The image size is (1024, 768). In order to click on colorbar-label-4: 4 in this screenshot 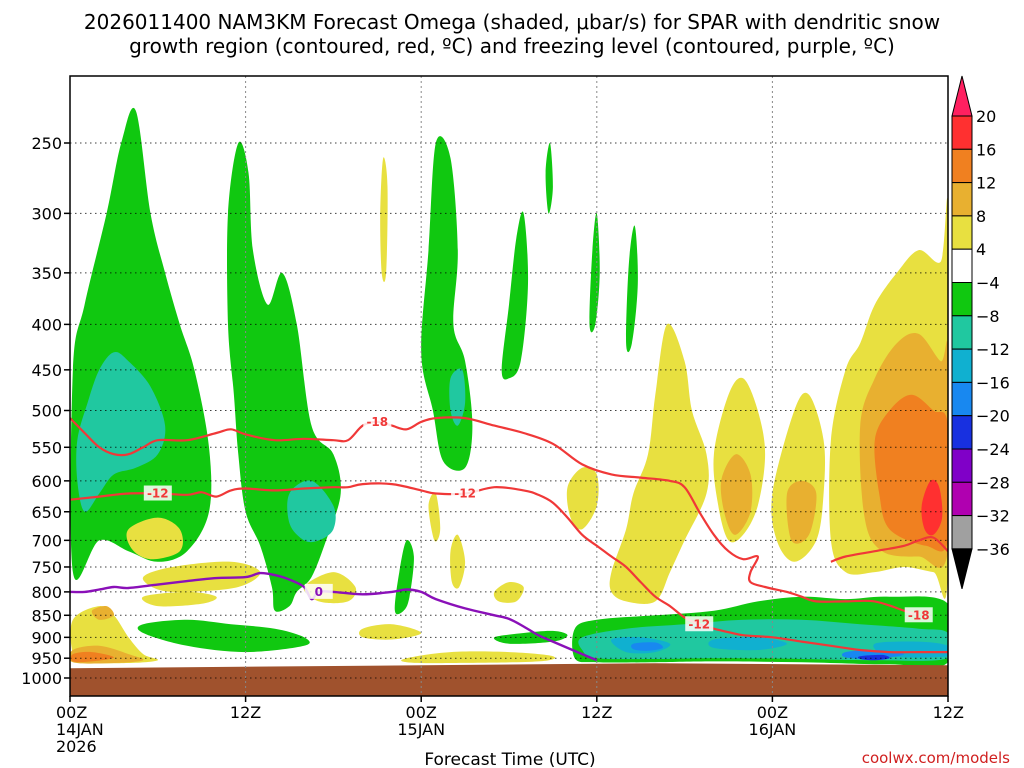, I will do `click(981, 249)`.